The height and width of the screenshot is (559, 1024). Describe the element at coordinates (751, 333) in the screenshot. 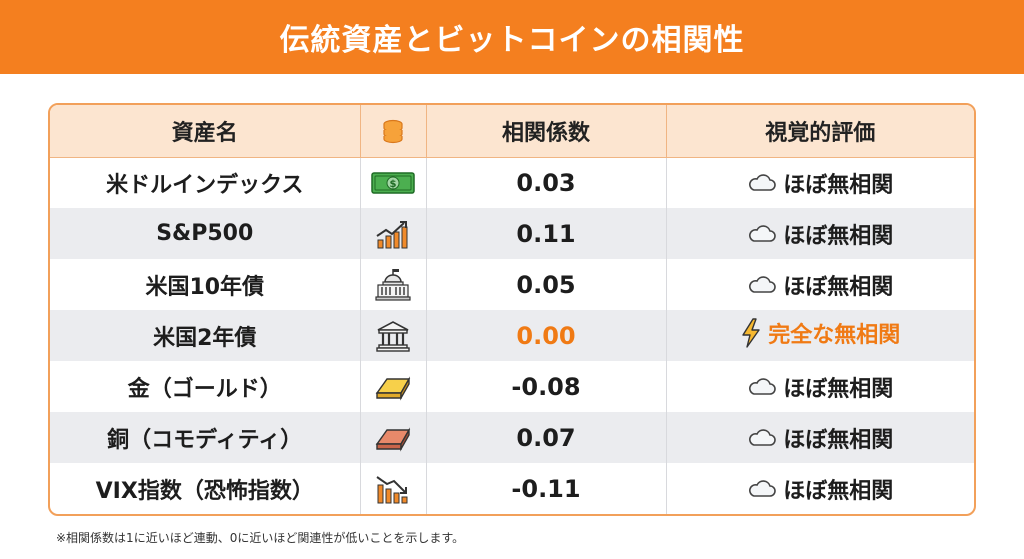

I see `lightning-icon` at that location.